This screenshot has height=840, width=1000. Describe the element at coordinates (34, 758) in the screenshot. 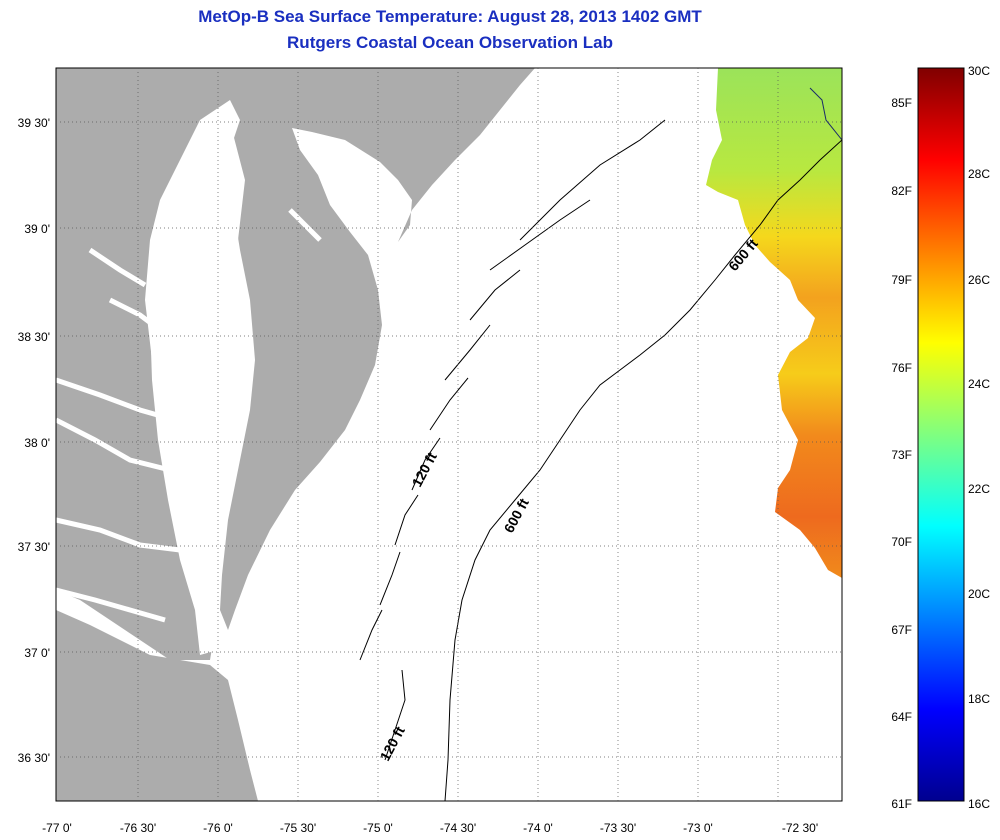

I see `lat-label: 36 30'` at that location.